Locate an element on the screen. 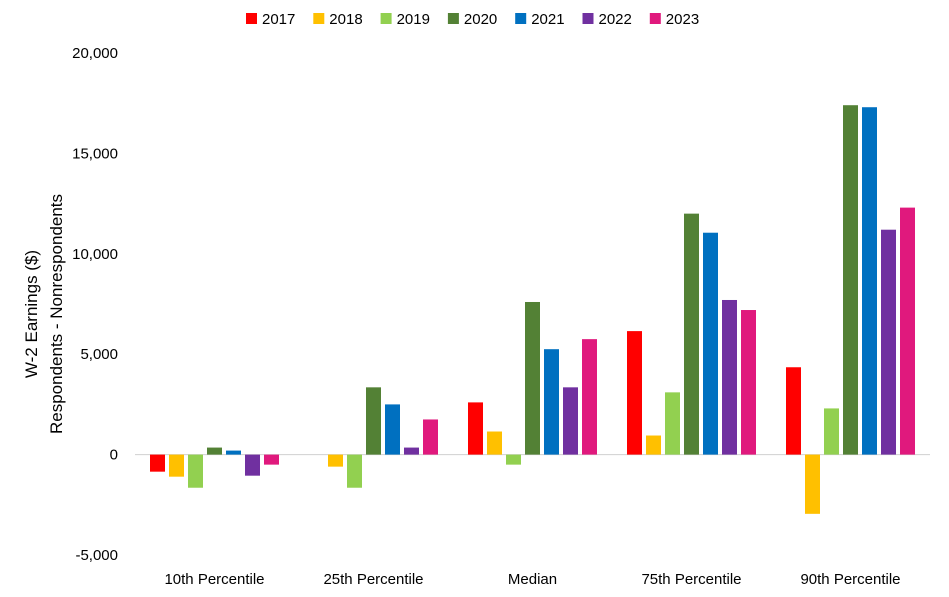 This screenshot has height=597, width=949. x-category-label: 10th Percentile is located at coordinates (214, 579).